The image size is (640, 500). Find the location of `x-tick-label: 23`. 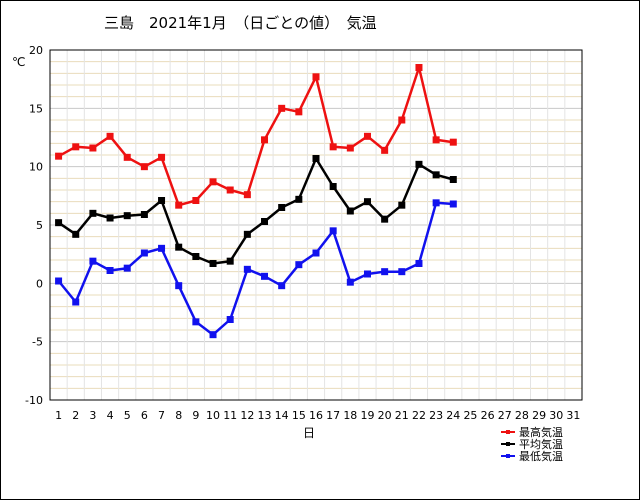

x-tick-label: 23 is located at coordinates (436, 415).